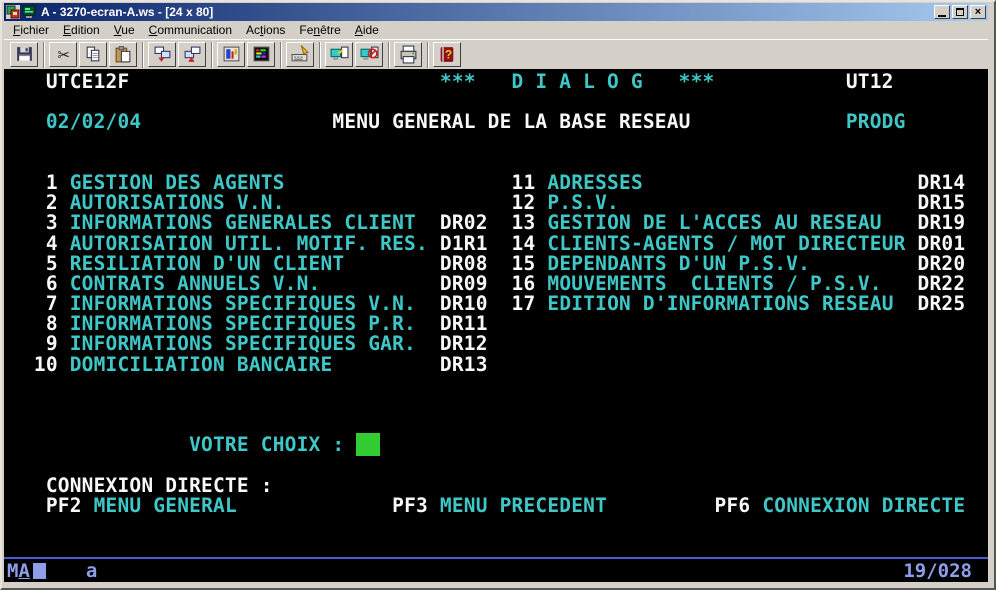  Describe the element at coordinates (942, 12) in the screenshot. I see `minimize-button` at that location.